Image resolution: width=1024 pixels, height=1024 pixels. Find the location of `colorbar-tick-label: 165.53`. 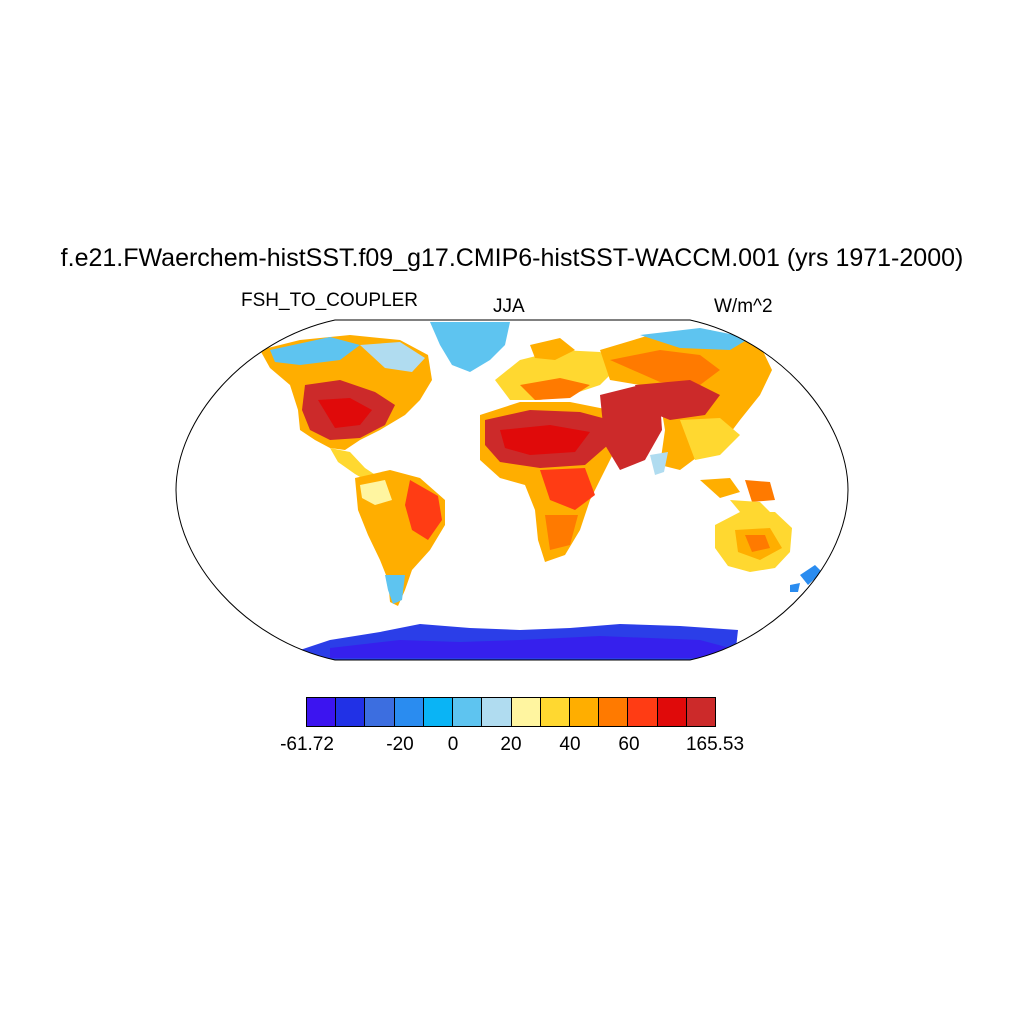

colorbar-tick-label: 165.53 is located at coordinates (715, 744).